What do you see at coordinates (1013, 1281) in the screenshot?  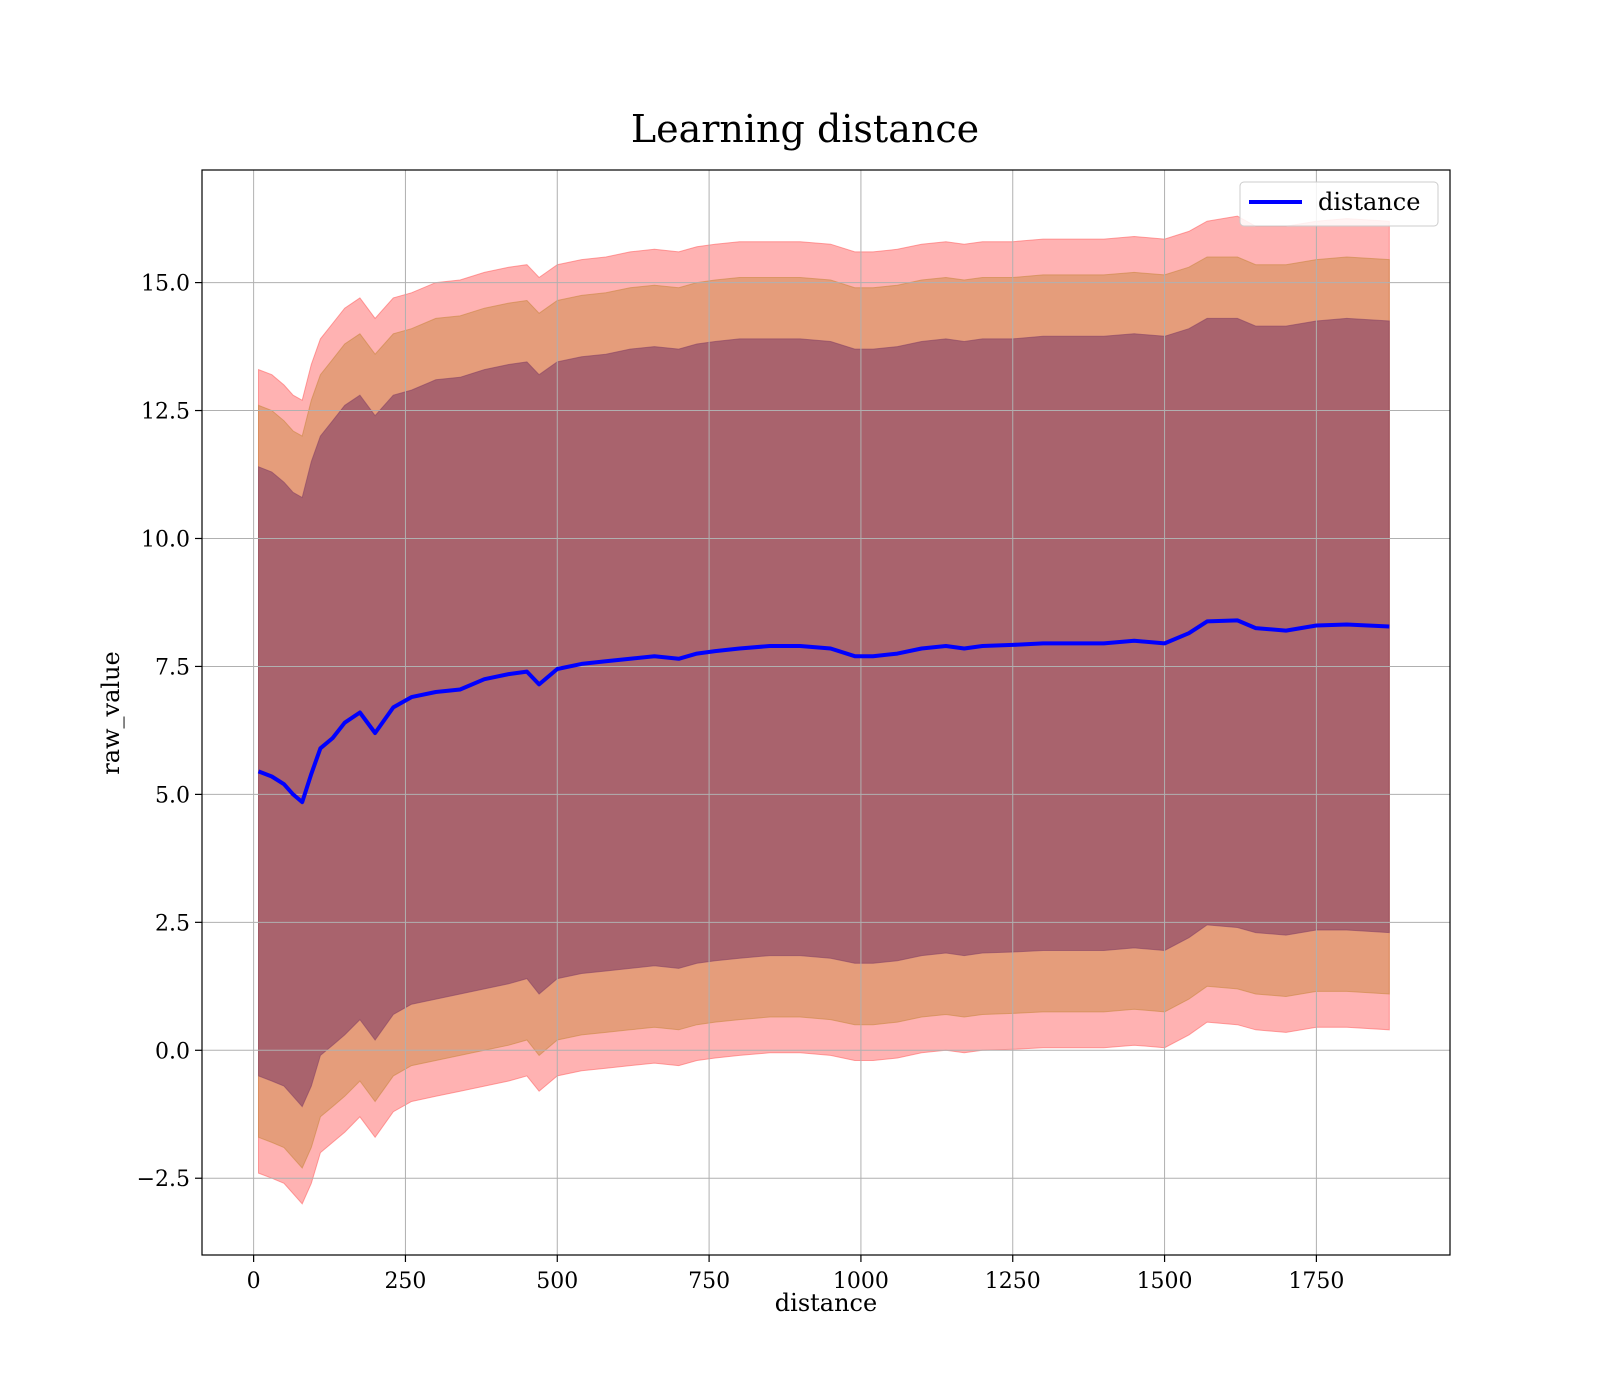 I see `x-tick-label-5: 1250` at bounding box center [1013, 1281].